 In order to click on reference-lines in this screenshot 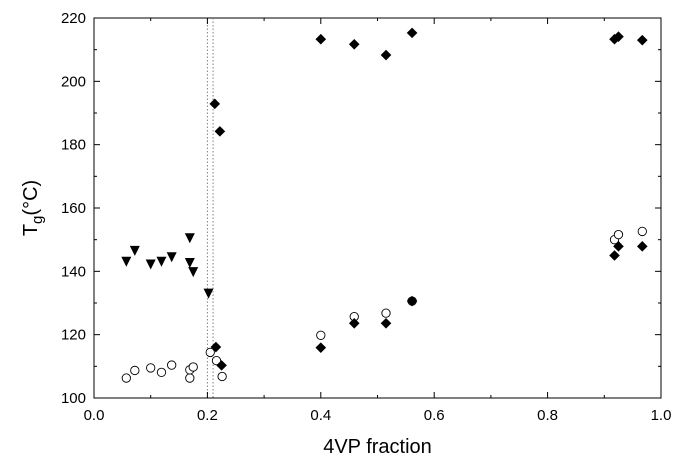, I will do `click(210, 208)`.